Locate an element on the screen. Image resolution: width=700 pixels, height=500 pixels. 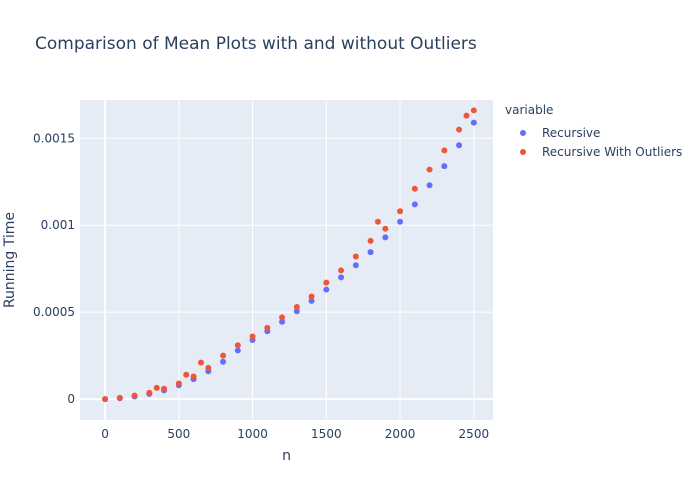
legend-label-recursive: Recursive is located at coordinates (571, 132).